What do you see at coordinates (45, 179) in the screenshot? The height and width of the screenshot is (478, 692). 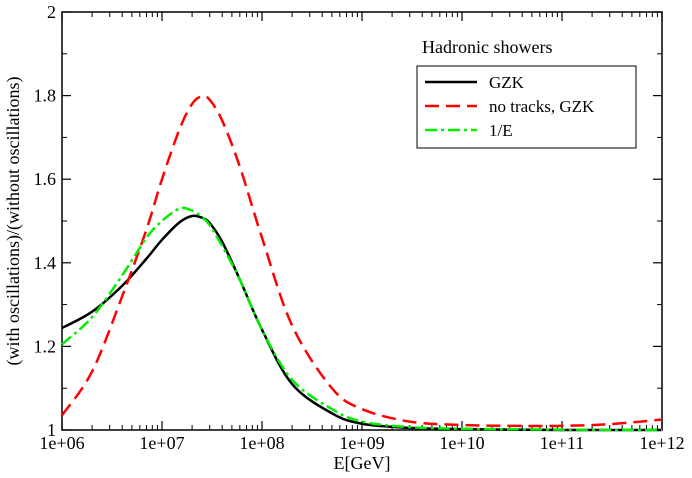 I see `y-tick-label: 1.6` at bounding box center [45, 179].